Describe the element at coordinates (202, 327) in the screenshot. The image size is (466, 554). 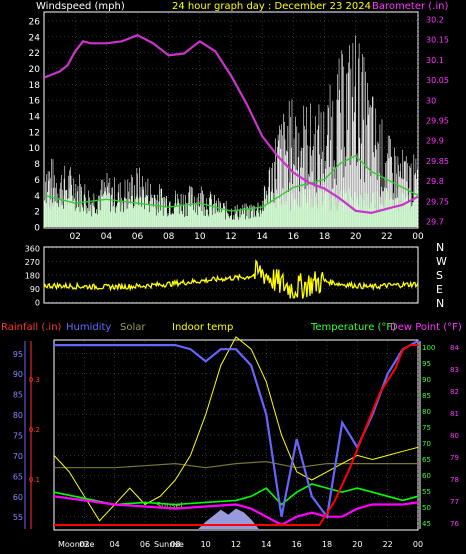
I see `indoor-label: Indoor temp` at that location.